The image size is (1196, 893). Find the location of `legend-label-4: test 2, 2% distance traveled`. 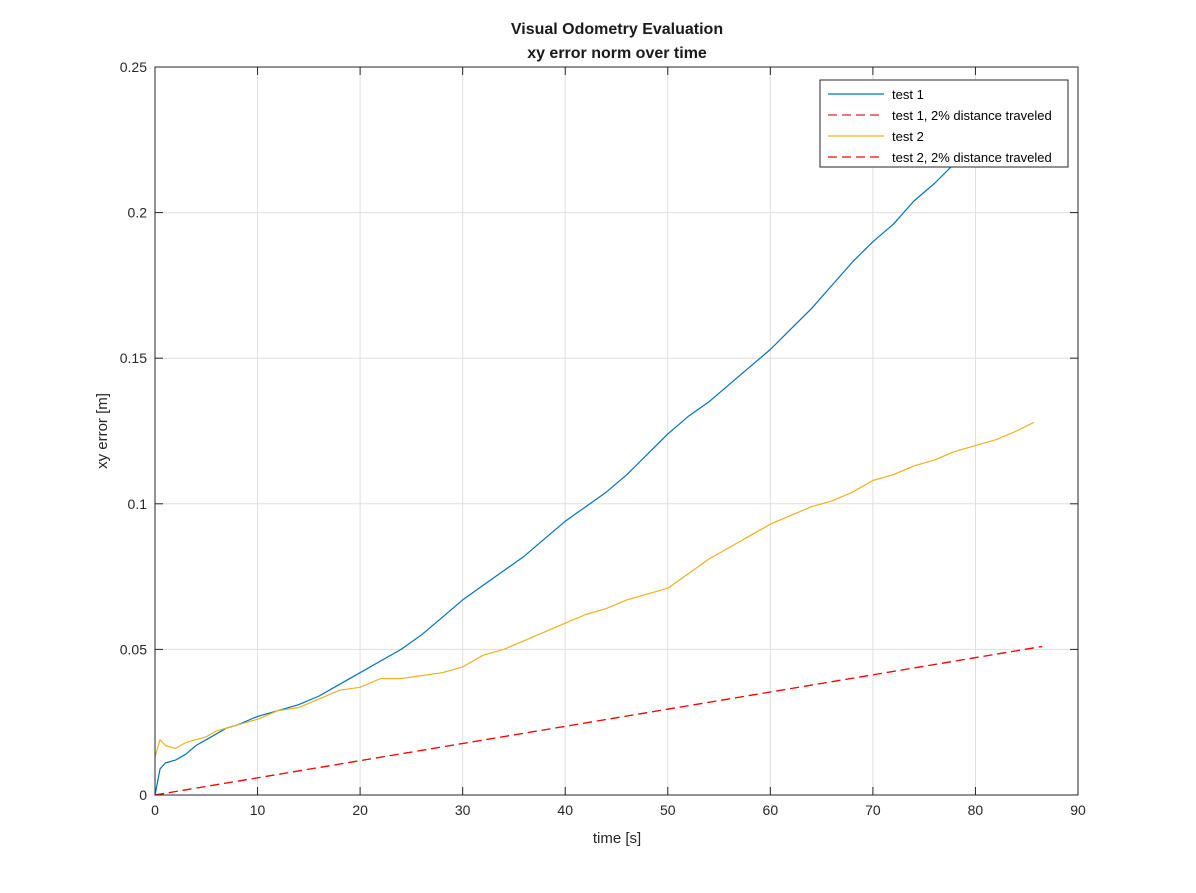

legend-label-4: test 2, 2% distance traveled is located at coordinates (972, 157).